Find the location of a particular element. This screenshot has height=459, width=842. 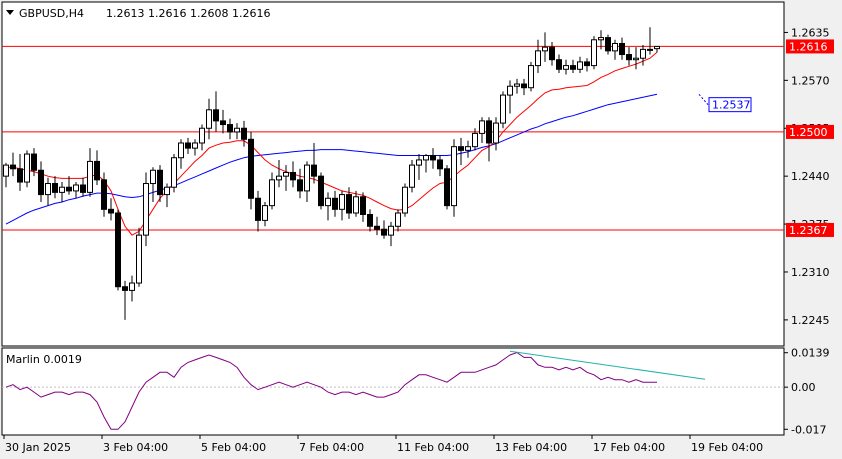

level-tag-label: 1.2500 is located at coordinates (808, 132).